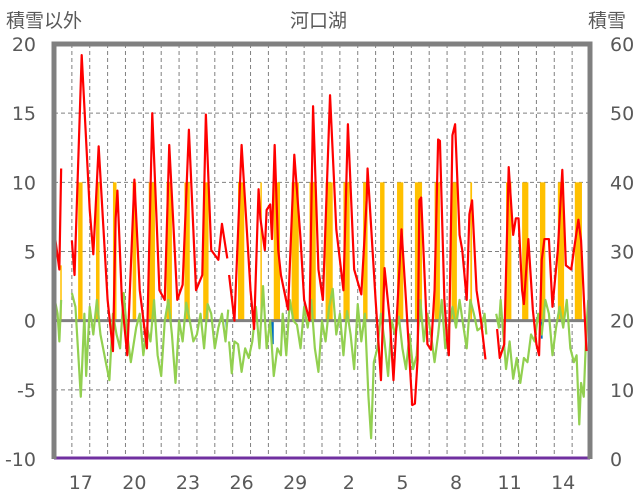  Describe the element at coordinates (541, 263) in the screenshot. I see `red-series-line` at that location.